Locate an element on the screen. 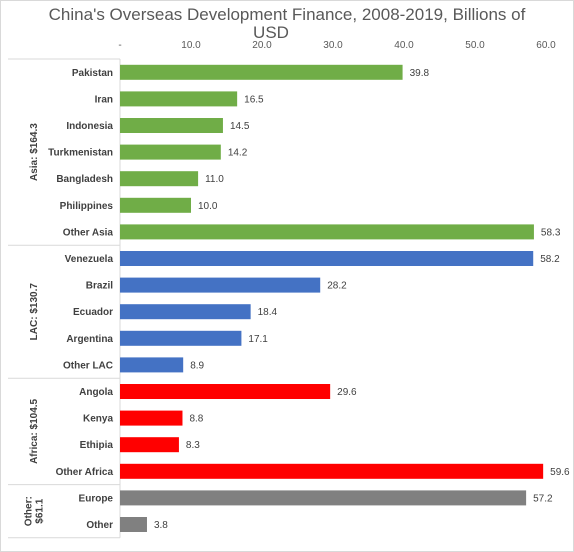  group-label: $61.1 is located at coordinates (40, 510).